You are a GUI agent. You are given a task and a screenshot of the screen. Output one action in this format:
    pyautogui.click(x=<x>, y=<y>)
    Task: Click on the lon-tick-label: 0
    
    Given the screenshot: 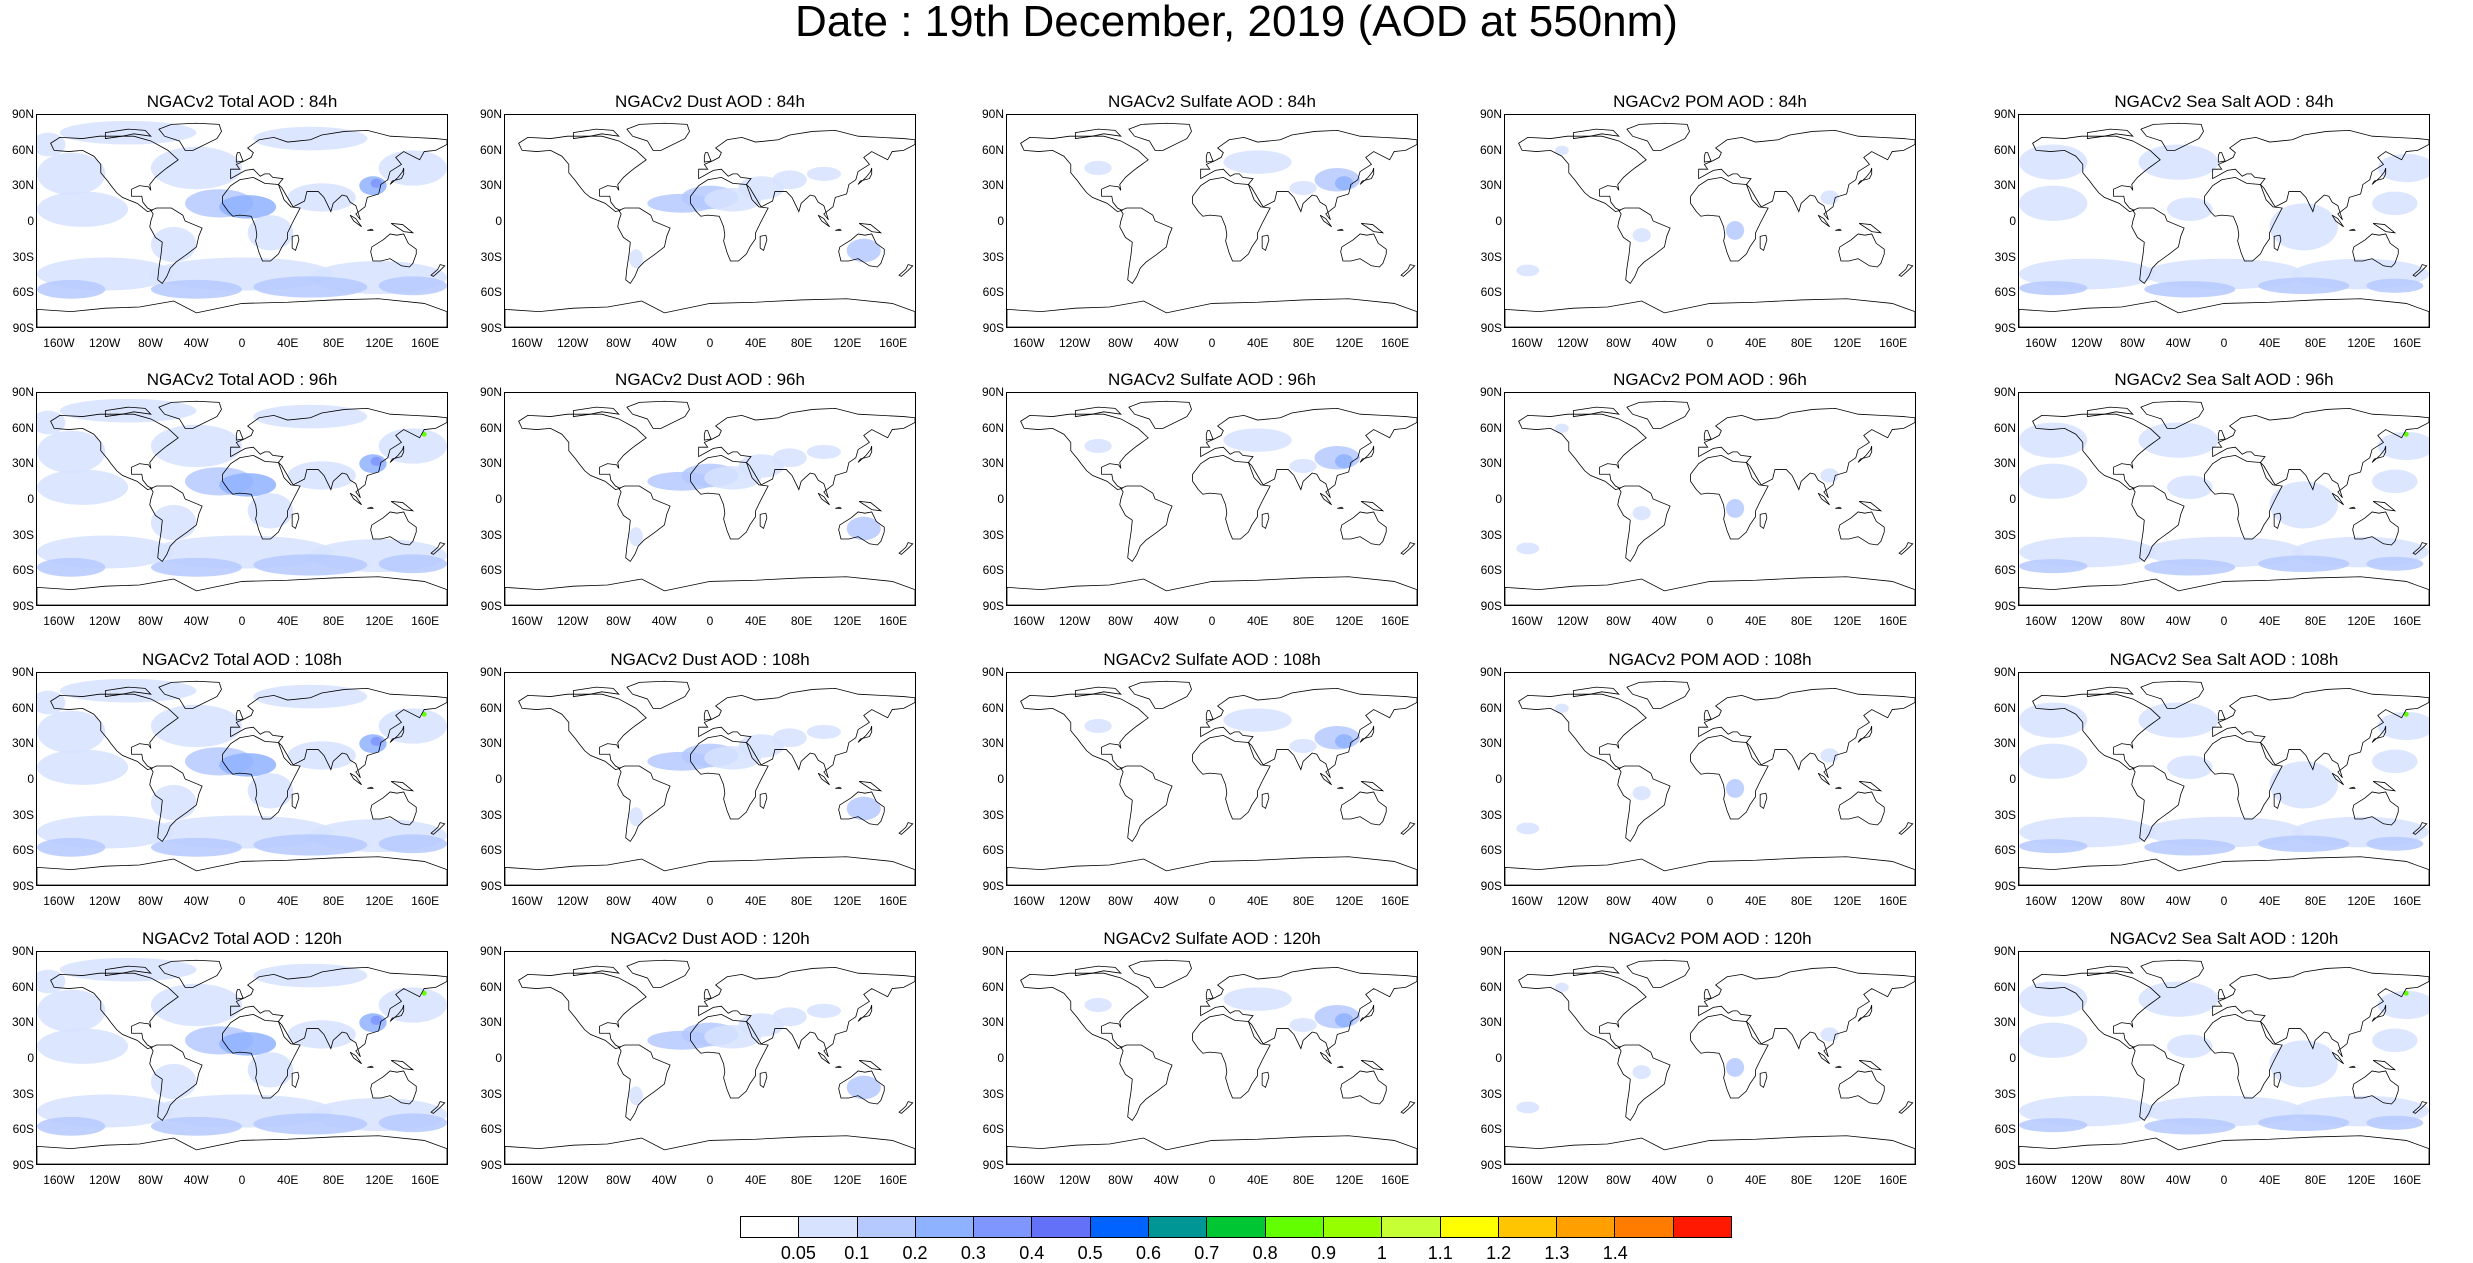 What is the action you would take?
    pyautogui.click(x=1212, y=901)
    